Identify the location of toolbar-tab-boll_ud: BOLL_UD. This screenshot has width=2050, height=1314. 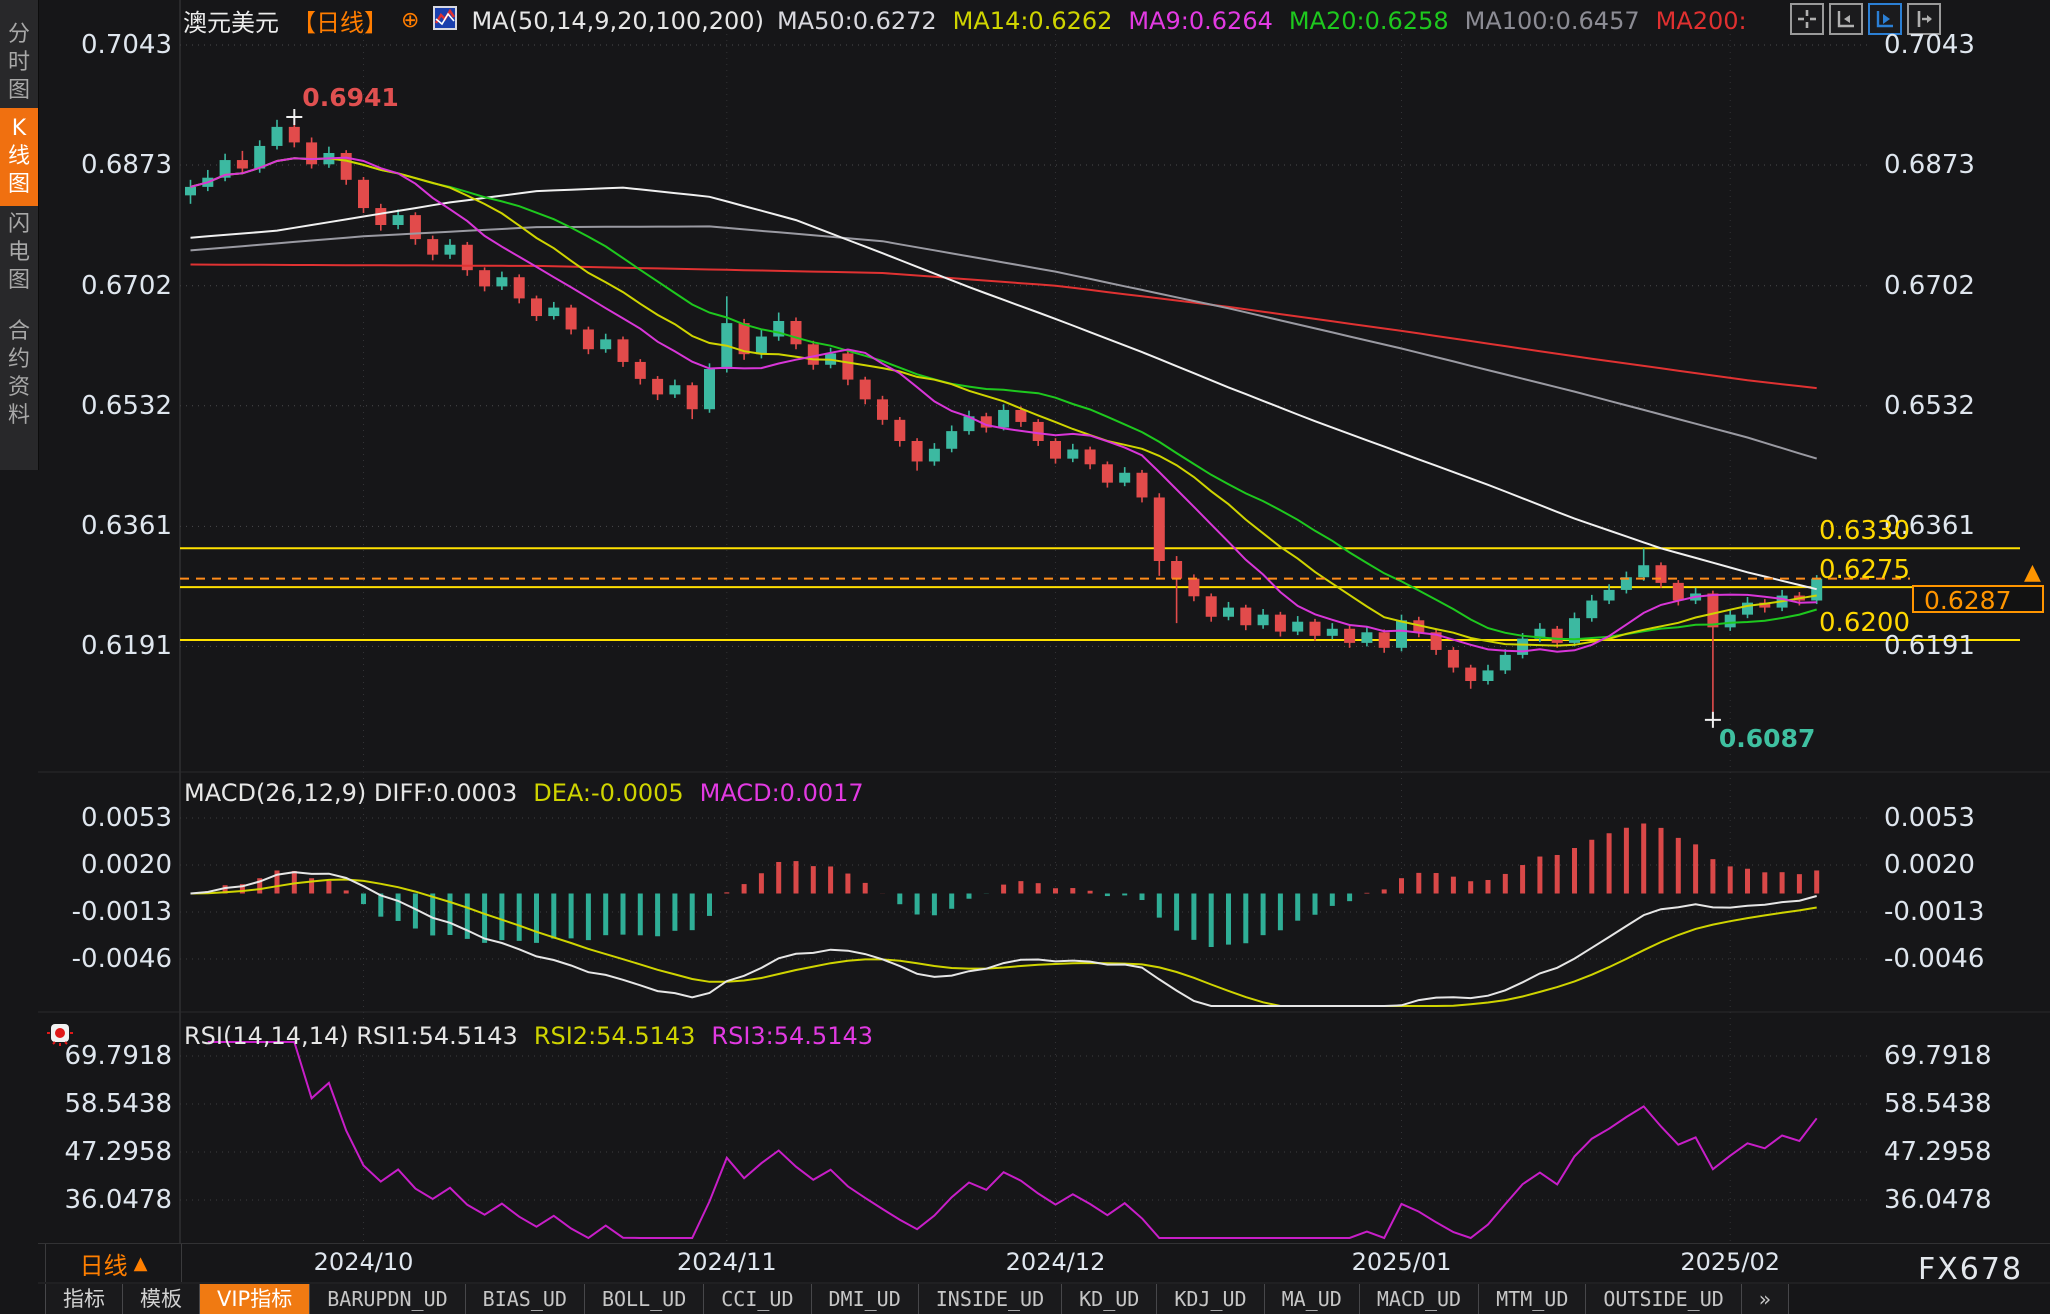
(644, 1299).